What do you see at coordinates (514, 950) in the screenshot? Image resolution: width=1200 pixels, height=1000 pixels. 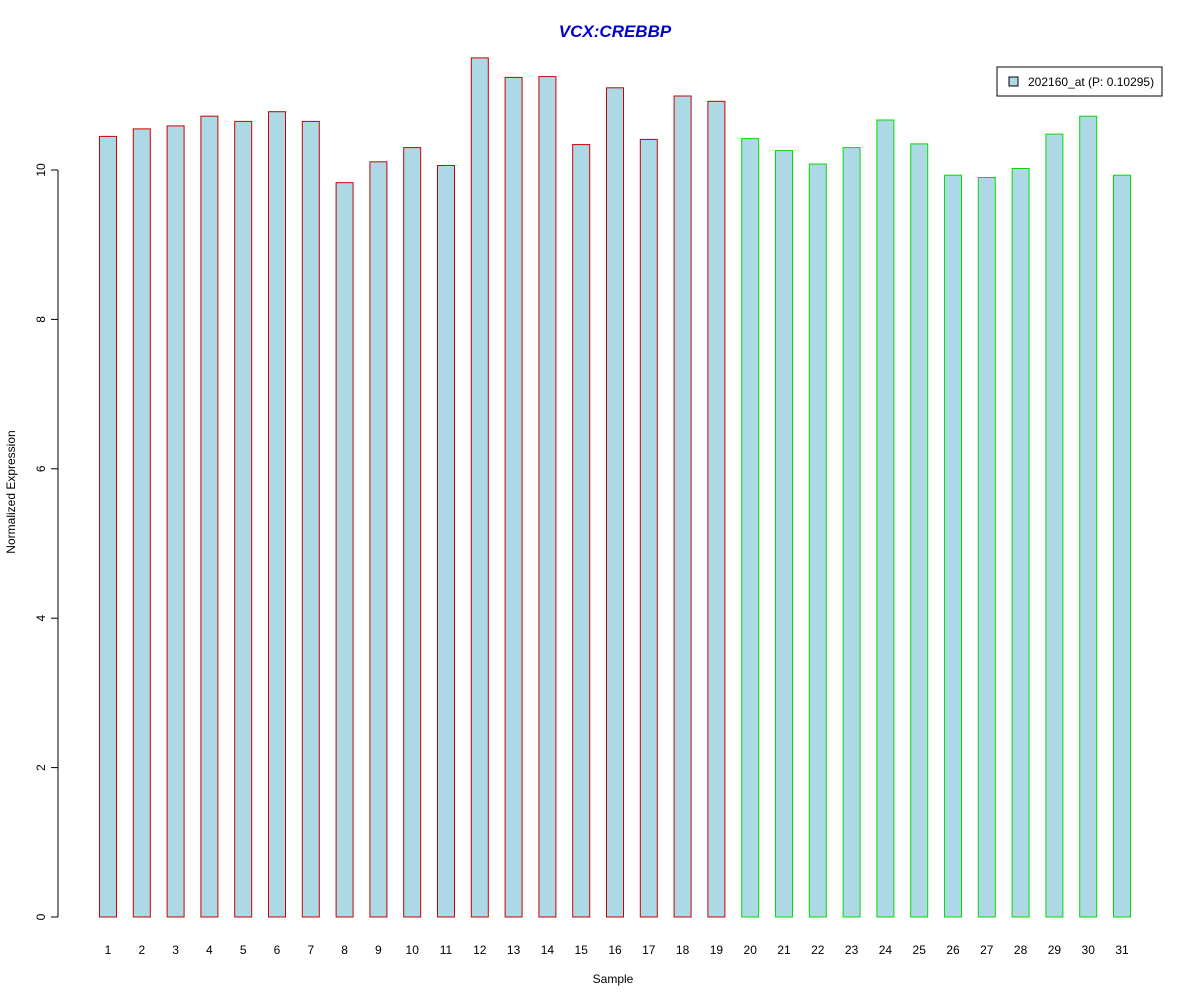 I see `x-tick-label: 13` at bounding box center [514, 950].